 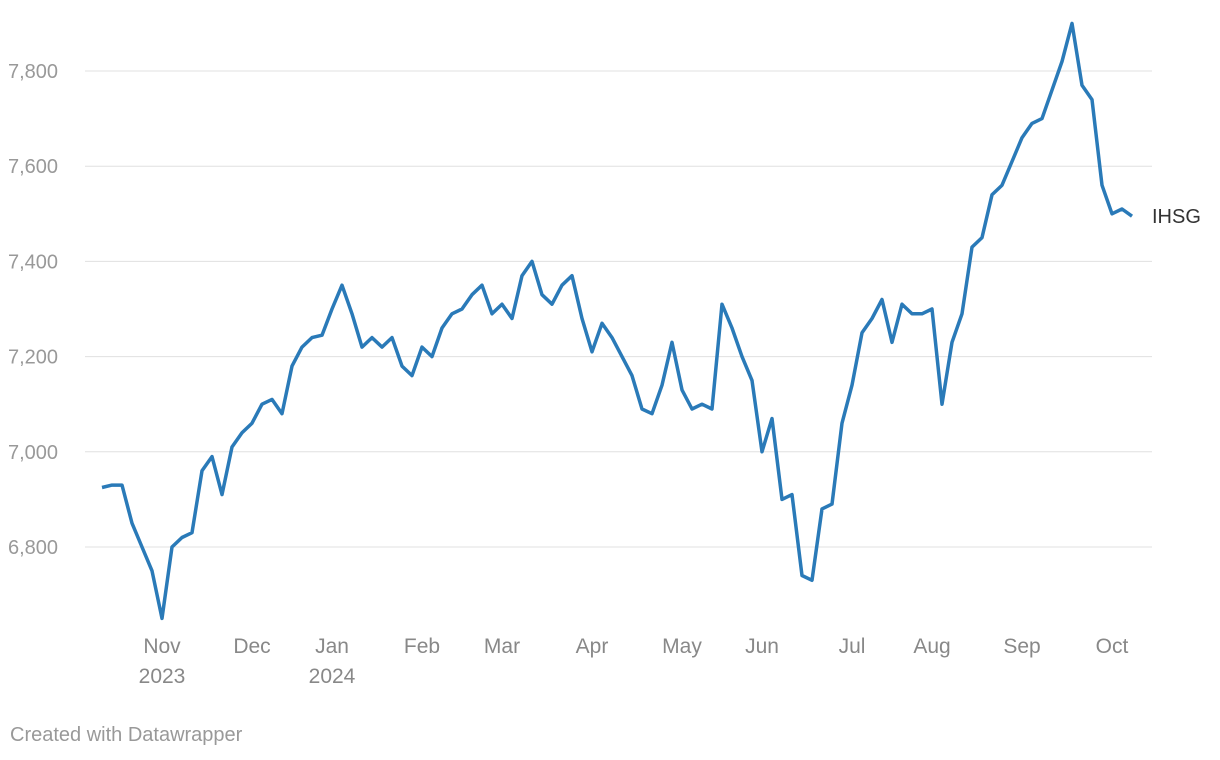 What do you see at coordinates (33, 72) in the screenshot?
I see `y-tick-label: 7,800` at bounding box center [33, 72].